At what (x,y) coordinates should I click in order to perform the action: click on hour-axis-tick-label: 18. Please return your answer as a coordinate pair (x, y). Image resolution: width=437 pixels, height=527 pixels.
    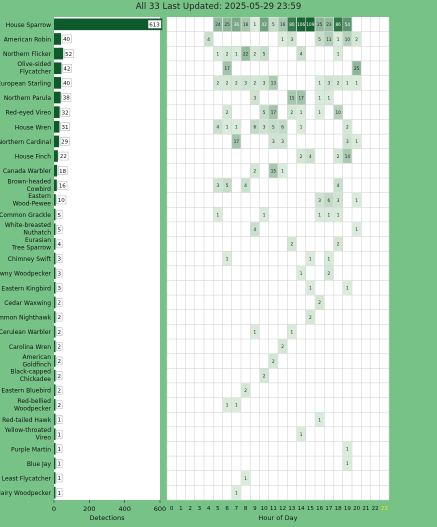
    Looking at the image, I should click on (338, 509).